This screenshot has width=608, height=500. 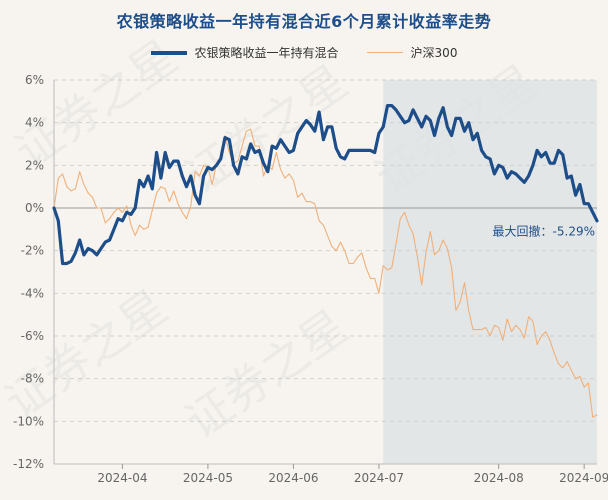 What do you see at coordinates (32, 379) in the screenshot?
I see `y-tick-label: -8%` at bounding box center [32, 379].